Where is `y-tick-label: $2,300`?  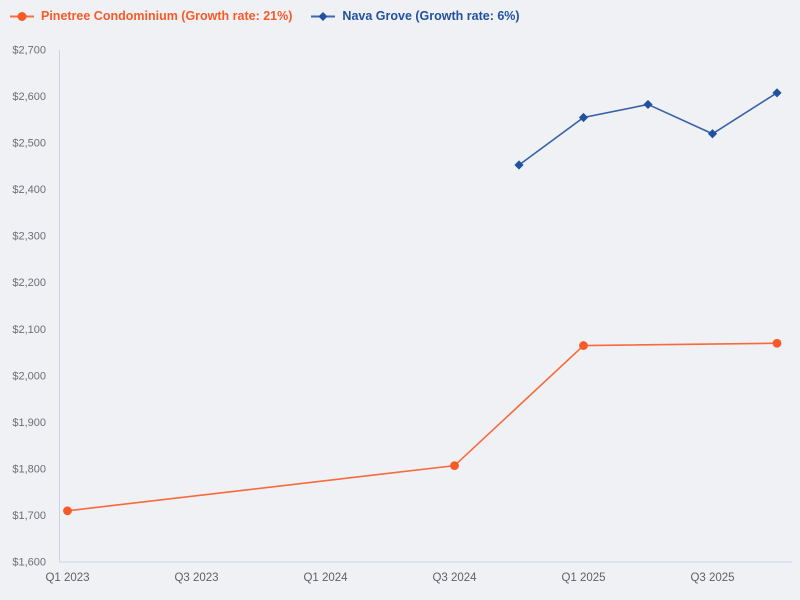 y-tick-label: $2,300 is located at coordinates (29, 237).